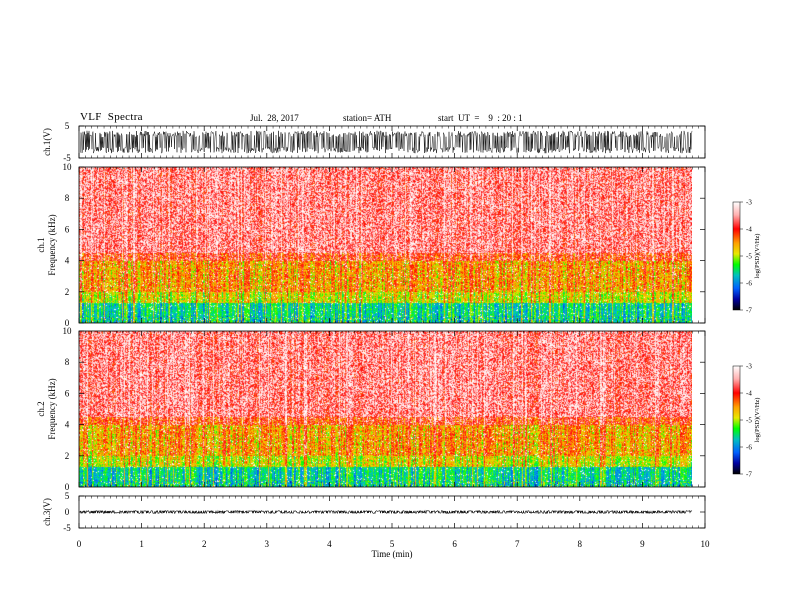  Describe the element at coordinates (329, 544) in the screenshot. I see `x-tick-label: 4` at that location.